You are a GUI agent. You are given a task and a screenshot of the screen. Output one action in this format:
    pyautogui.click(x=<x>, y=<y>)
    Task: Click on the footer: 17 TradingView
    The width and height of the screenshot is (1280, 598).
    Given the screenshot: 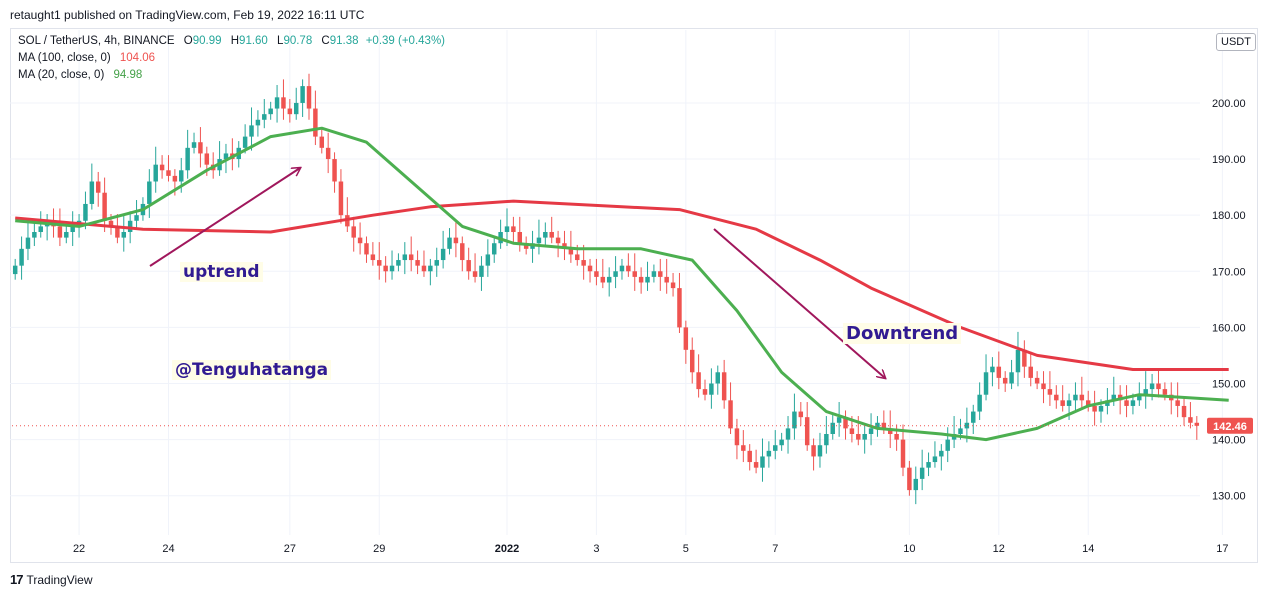 What is the action you would take?
    pyautogui.click(x=51, y=579)
    